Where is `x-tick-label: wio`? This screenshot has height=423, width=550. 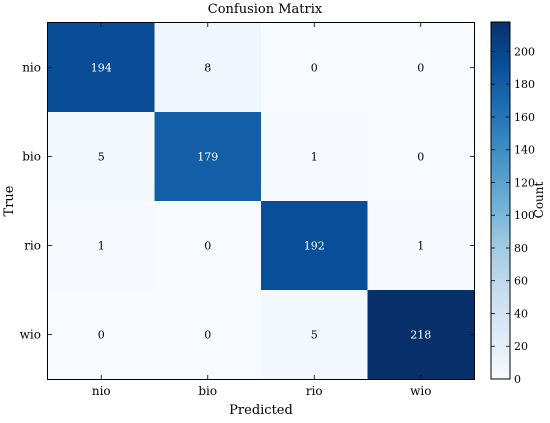 x-tick-label: wio is located at coordinates (420, 391).